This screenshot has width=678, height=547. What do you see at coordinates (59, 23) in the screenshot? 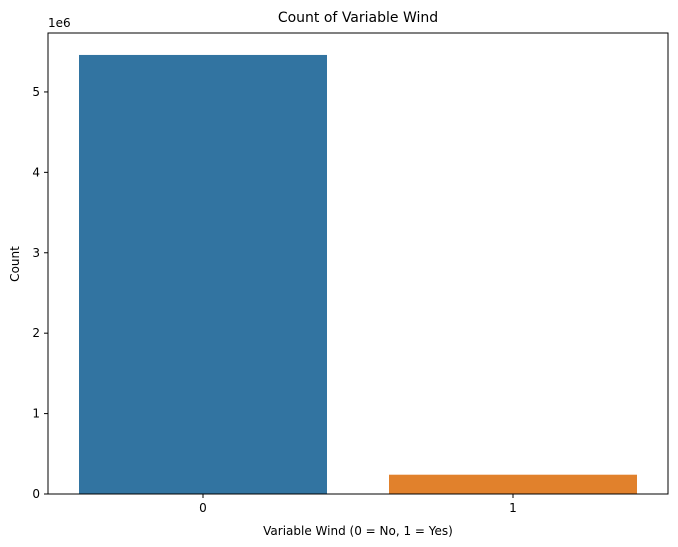
I see `y-offset-label: 1e6` at bounding box center [59, 23].